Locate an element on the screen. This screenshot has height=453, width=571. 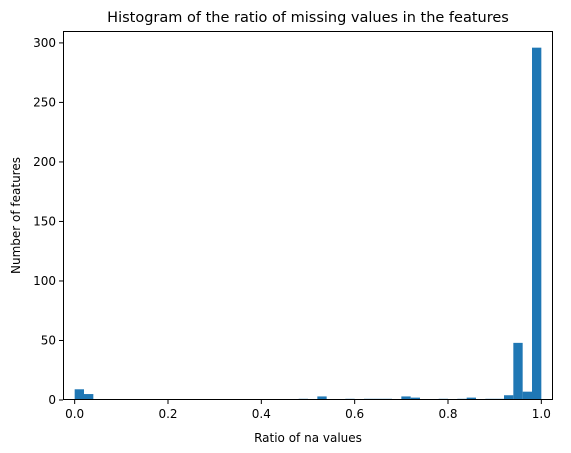
x-tick-label: 0.8 is located at coordinates (447, 414).